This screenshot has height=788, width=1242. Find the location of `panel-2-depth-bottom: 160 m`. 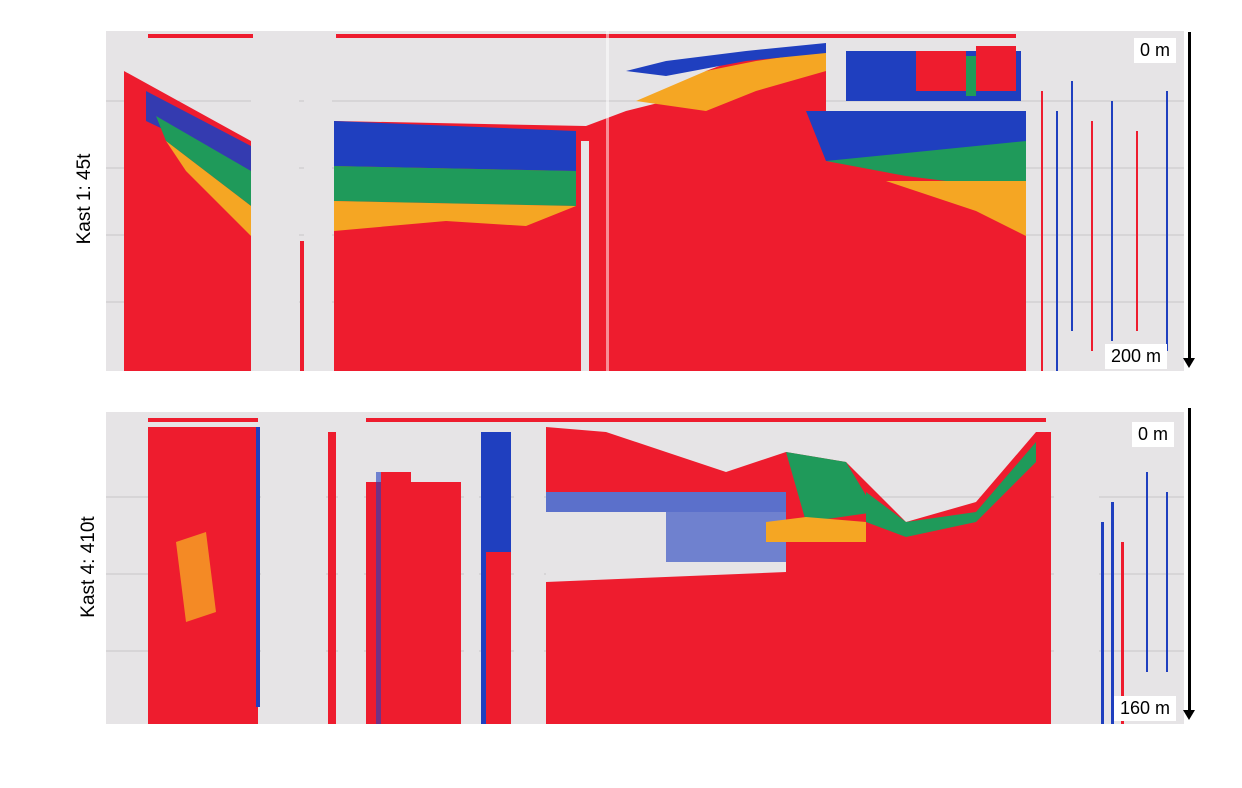

panel-2-depth-bottom: 160 m is located at coordinates (1145, 708).